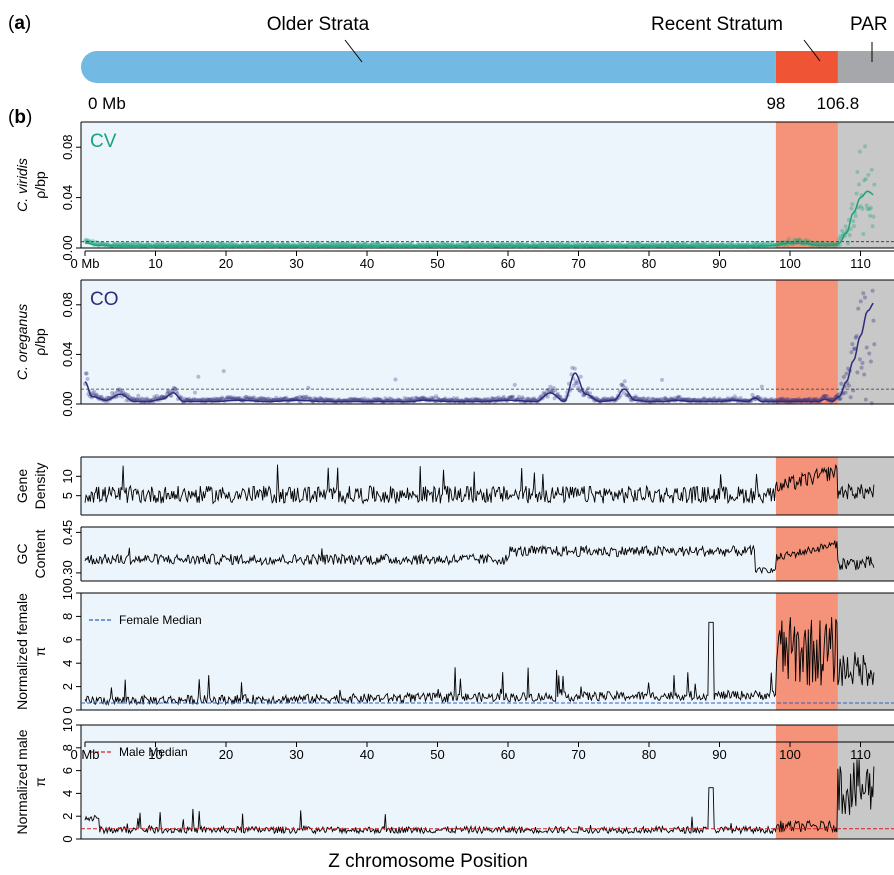 The image size is (894, 875). I want to click on y-tick-label: 0.30, so click(67, 572).